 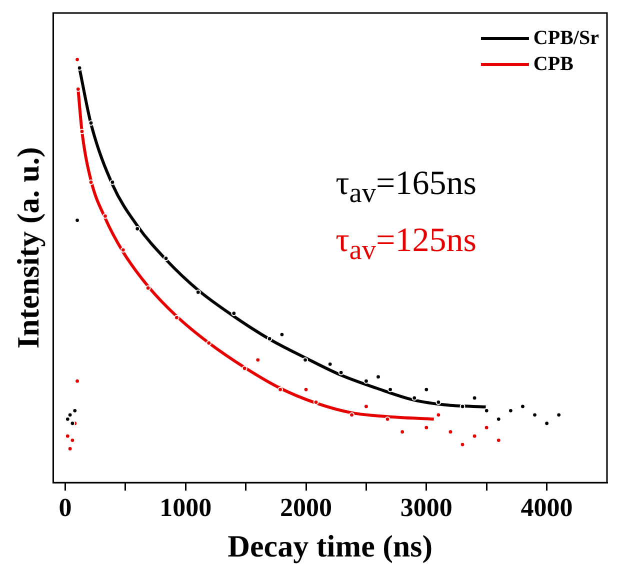 What do you see at coordinates (28, 248) in the screenshot?
I see `y-axis-title: Intensity (a. u.)` at bounding box center [28, 248].